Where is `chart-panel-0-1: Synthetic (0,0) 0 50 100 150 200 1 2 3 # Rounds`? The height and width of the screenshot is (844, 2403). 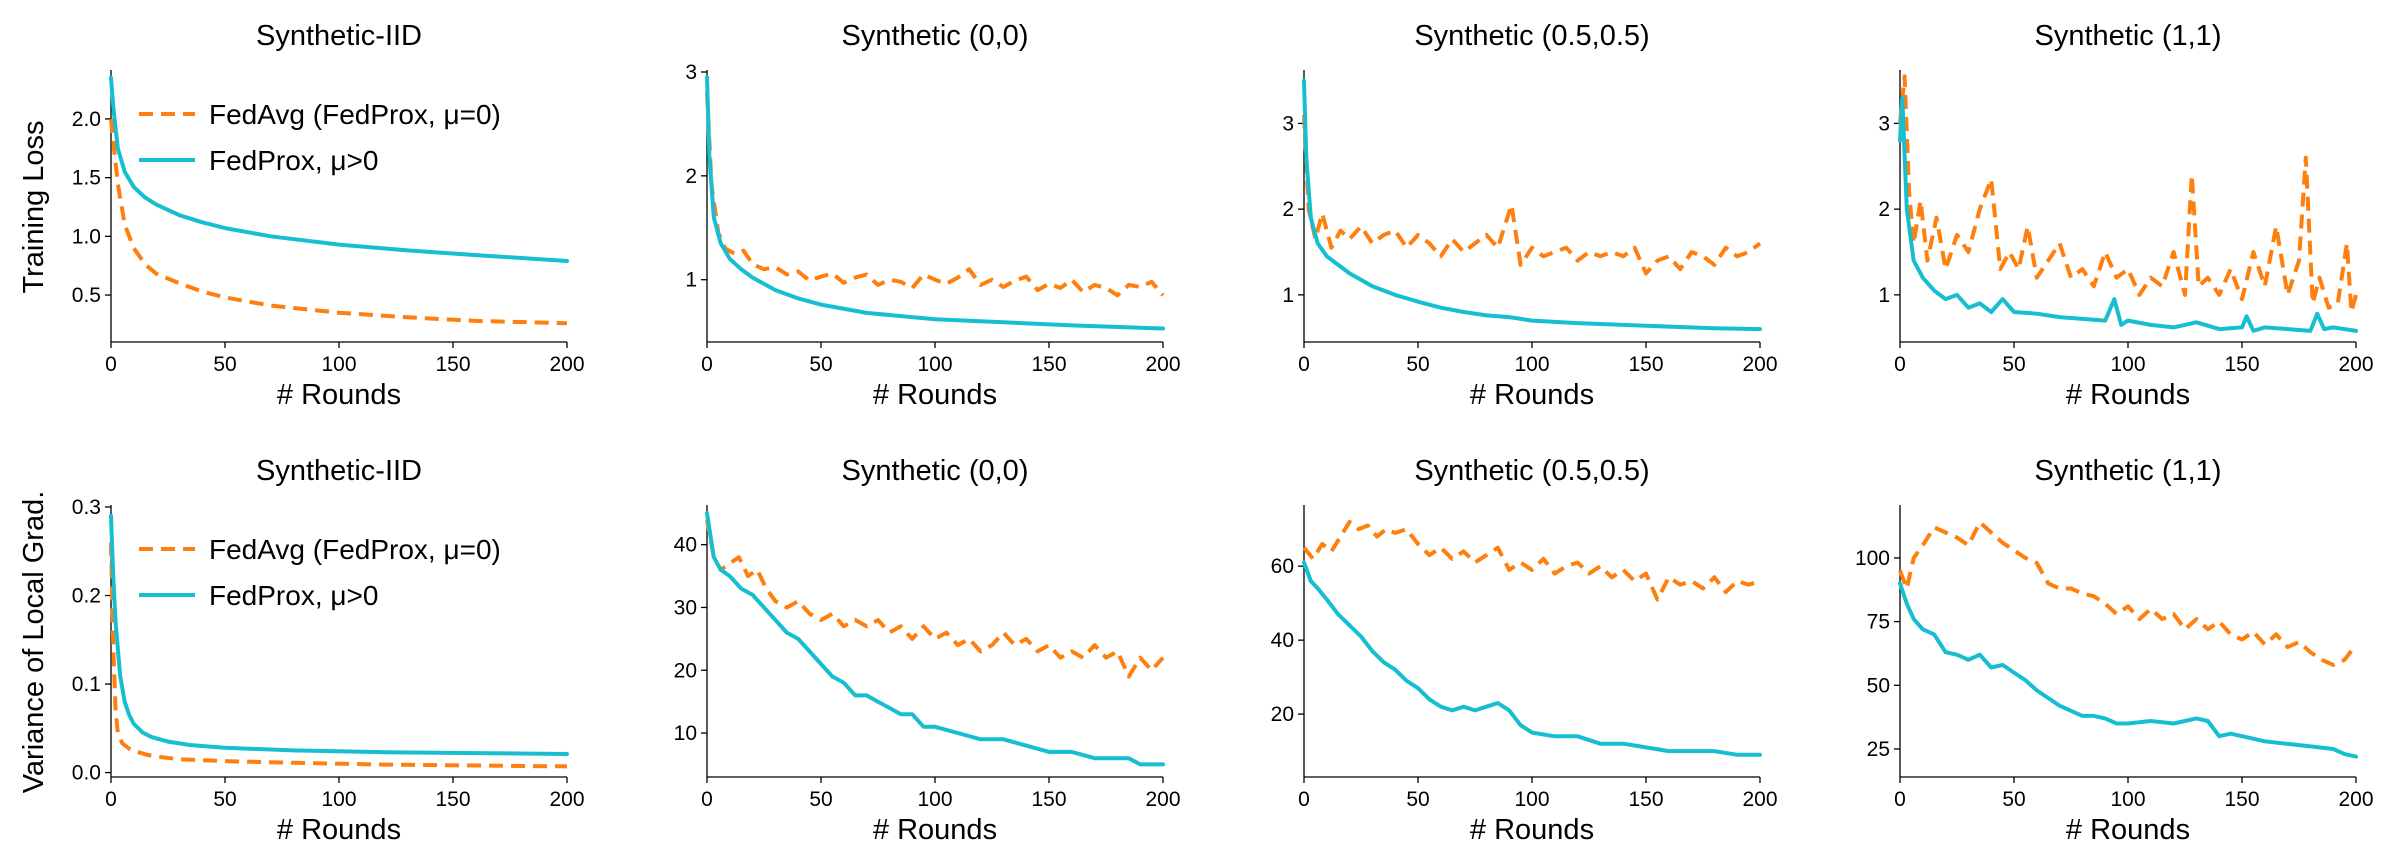
chart-panel-0-1: Synthetic (0,0) 0 50 100 150 200 1 2 3 # Rounds is located at coordinates (932, 215).